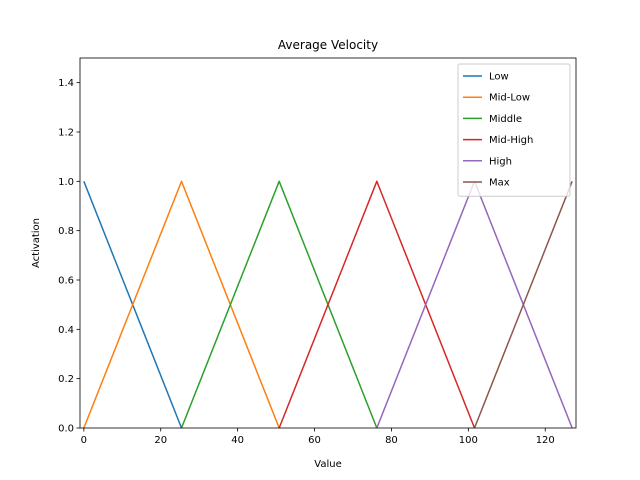 Image resolution: width=640 pixels, height=480 pixels. Describe the element at coordinates (36, 243) in the screenshot. I see `y-axis-label: Activation` at that location.